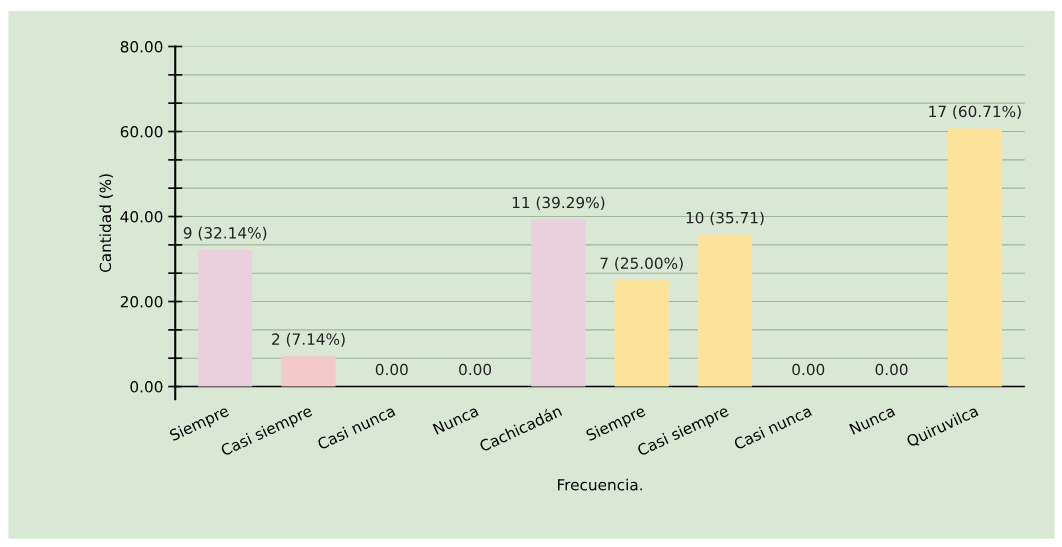  What do you see at coordinates (225, 233) in the screenshot?
I see `data-label: 9 (32.14%)` at bounding box center [225, 233].